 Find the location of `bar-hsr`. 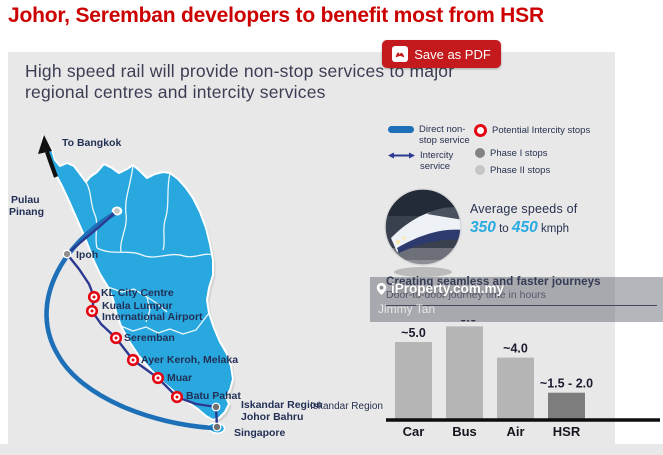

bar-hsr is located at coordinates (566, 406).